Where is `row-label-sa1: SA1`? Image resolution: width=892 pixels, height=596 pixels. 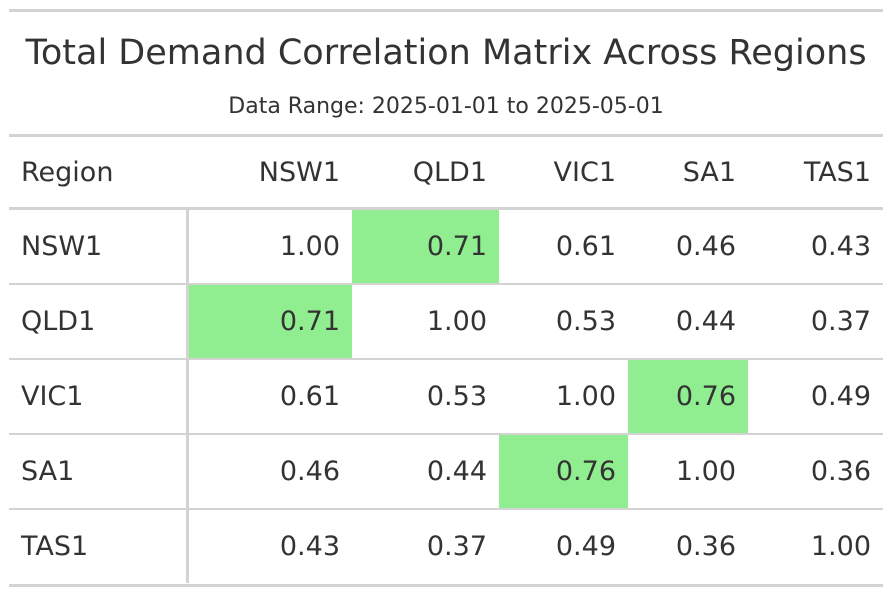 row-label-sa1: SA1 is located at coordinates (99, 472).